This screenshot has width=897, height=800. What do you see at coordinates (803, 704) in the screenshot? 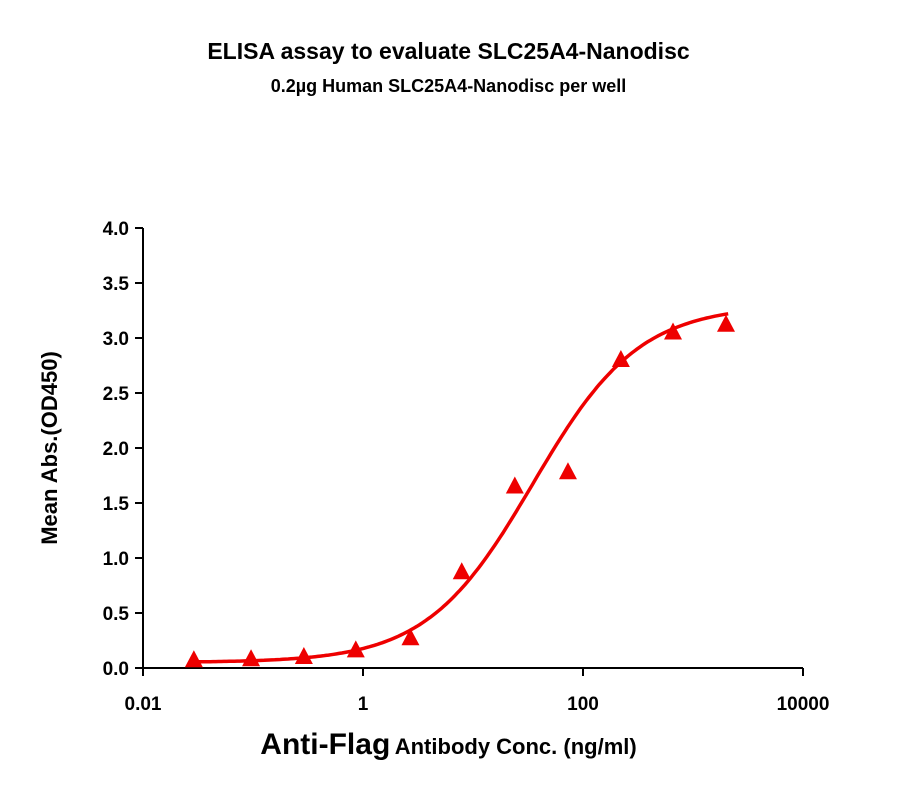
I see `x-tick-label: 10000` at bounding box center [803, 704].